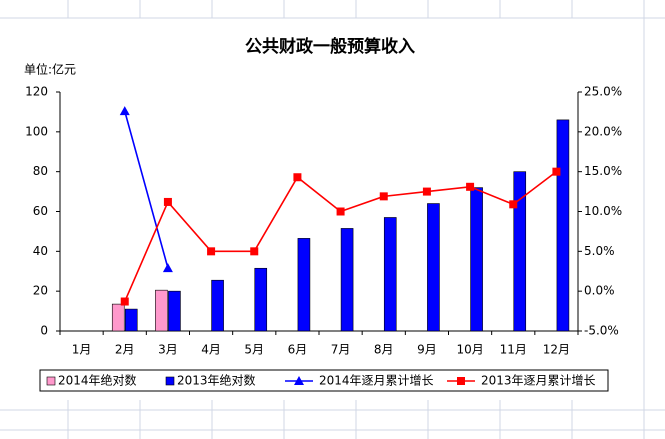 This screenshot has height=439, width=665. Describe the element at coordinates (40, 211) in the screenshot. I see `y-tick-label: 60` at that location.